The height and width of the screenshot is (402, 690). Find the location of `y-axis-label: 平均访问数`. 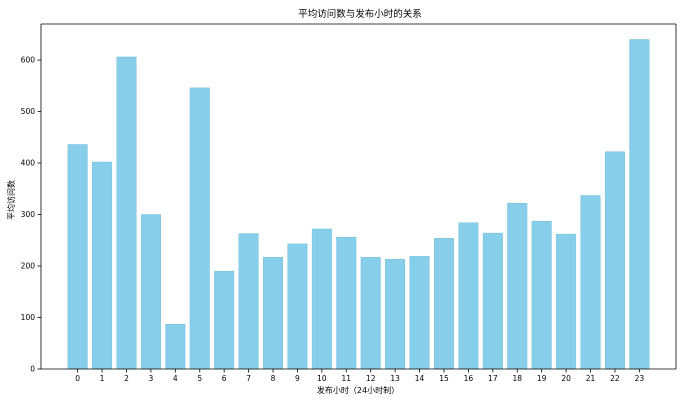

y-axis-label: 平均访问数 is located at coordinates (11, 200).